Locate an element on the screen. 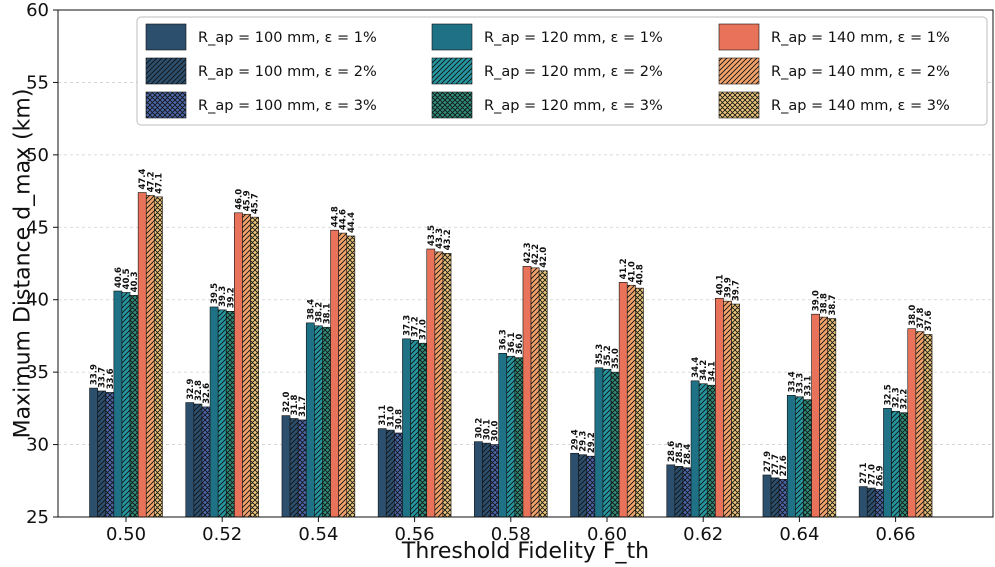 This screenshot has width=995, height=567. legend-label: R_ap = 140 mm, ε = 1% is located at coordinates (860, 38).